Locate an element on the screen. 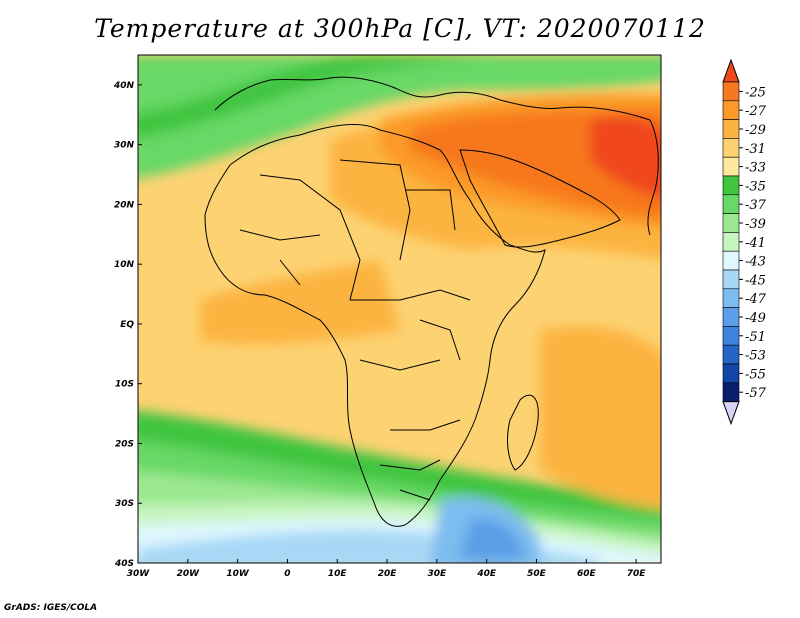 This screenshot has height=618, width=800. lon-tick-label: 30E is located at coordinates (438, 574).